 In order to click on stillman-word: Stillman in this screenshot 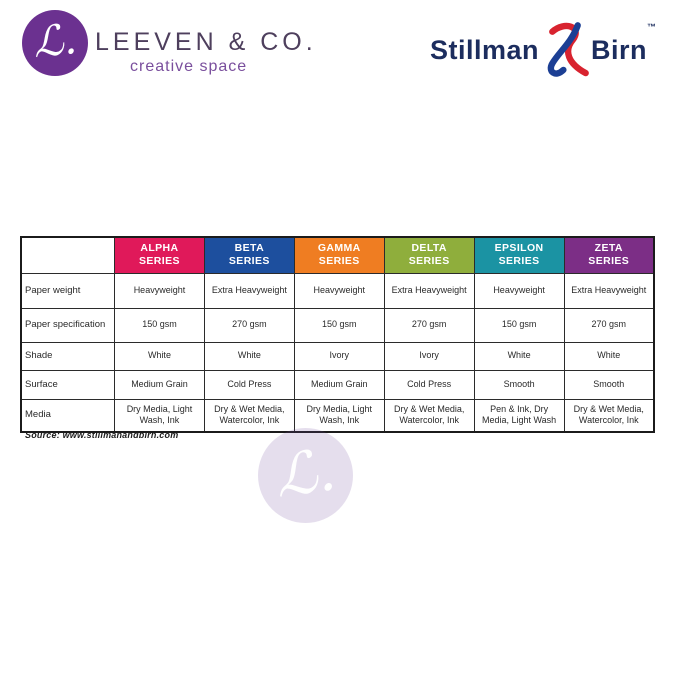, I will do `click(484, 49)`.